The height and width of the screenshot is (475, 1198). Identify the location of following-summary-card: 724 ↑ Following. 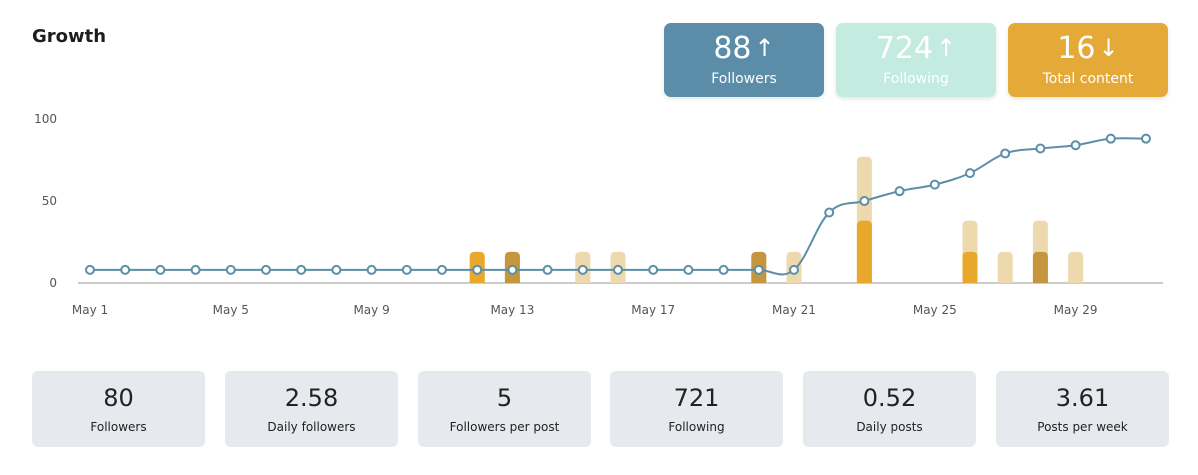
(916, 60).